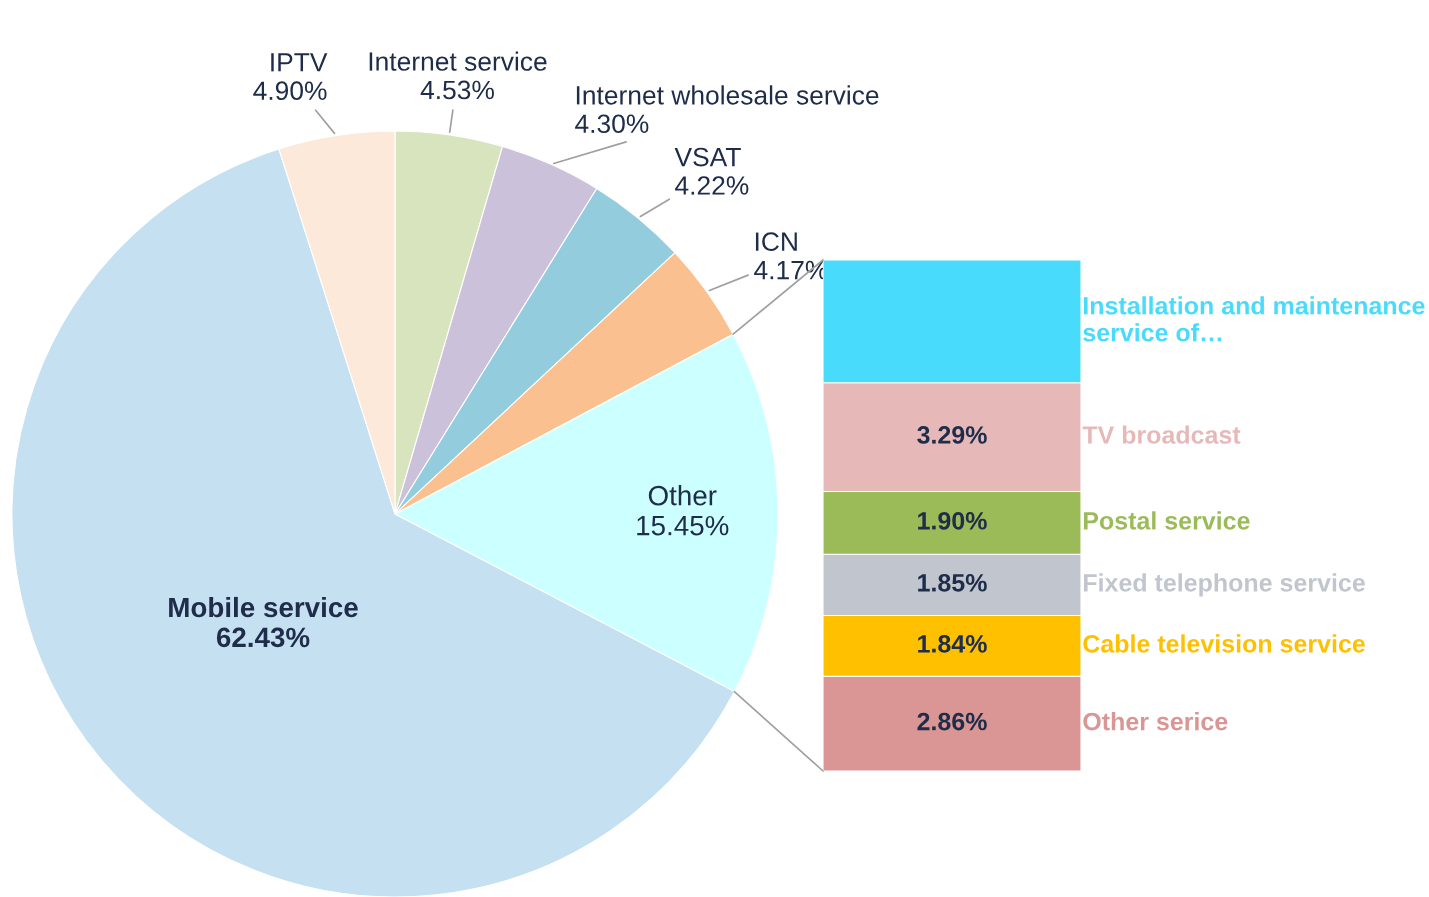  Describe the element at coordinates (457, 90) in the screenshot. I see `data-label: 4.53%` at that location.